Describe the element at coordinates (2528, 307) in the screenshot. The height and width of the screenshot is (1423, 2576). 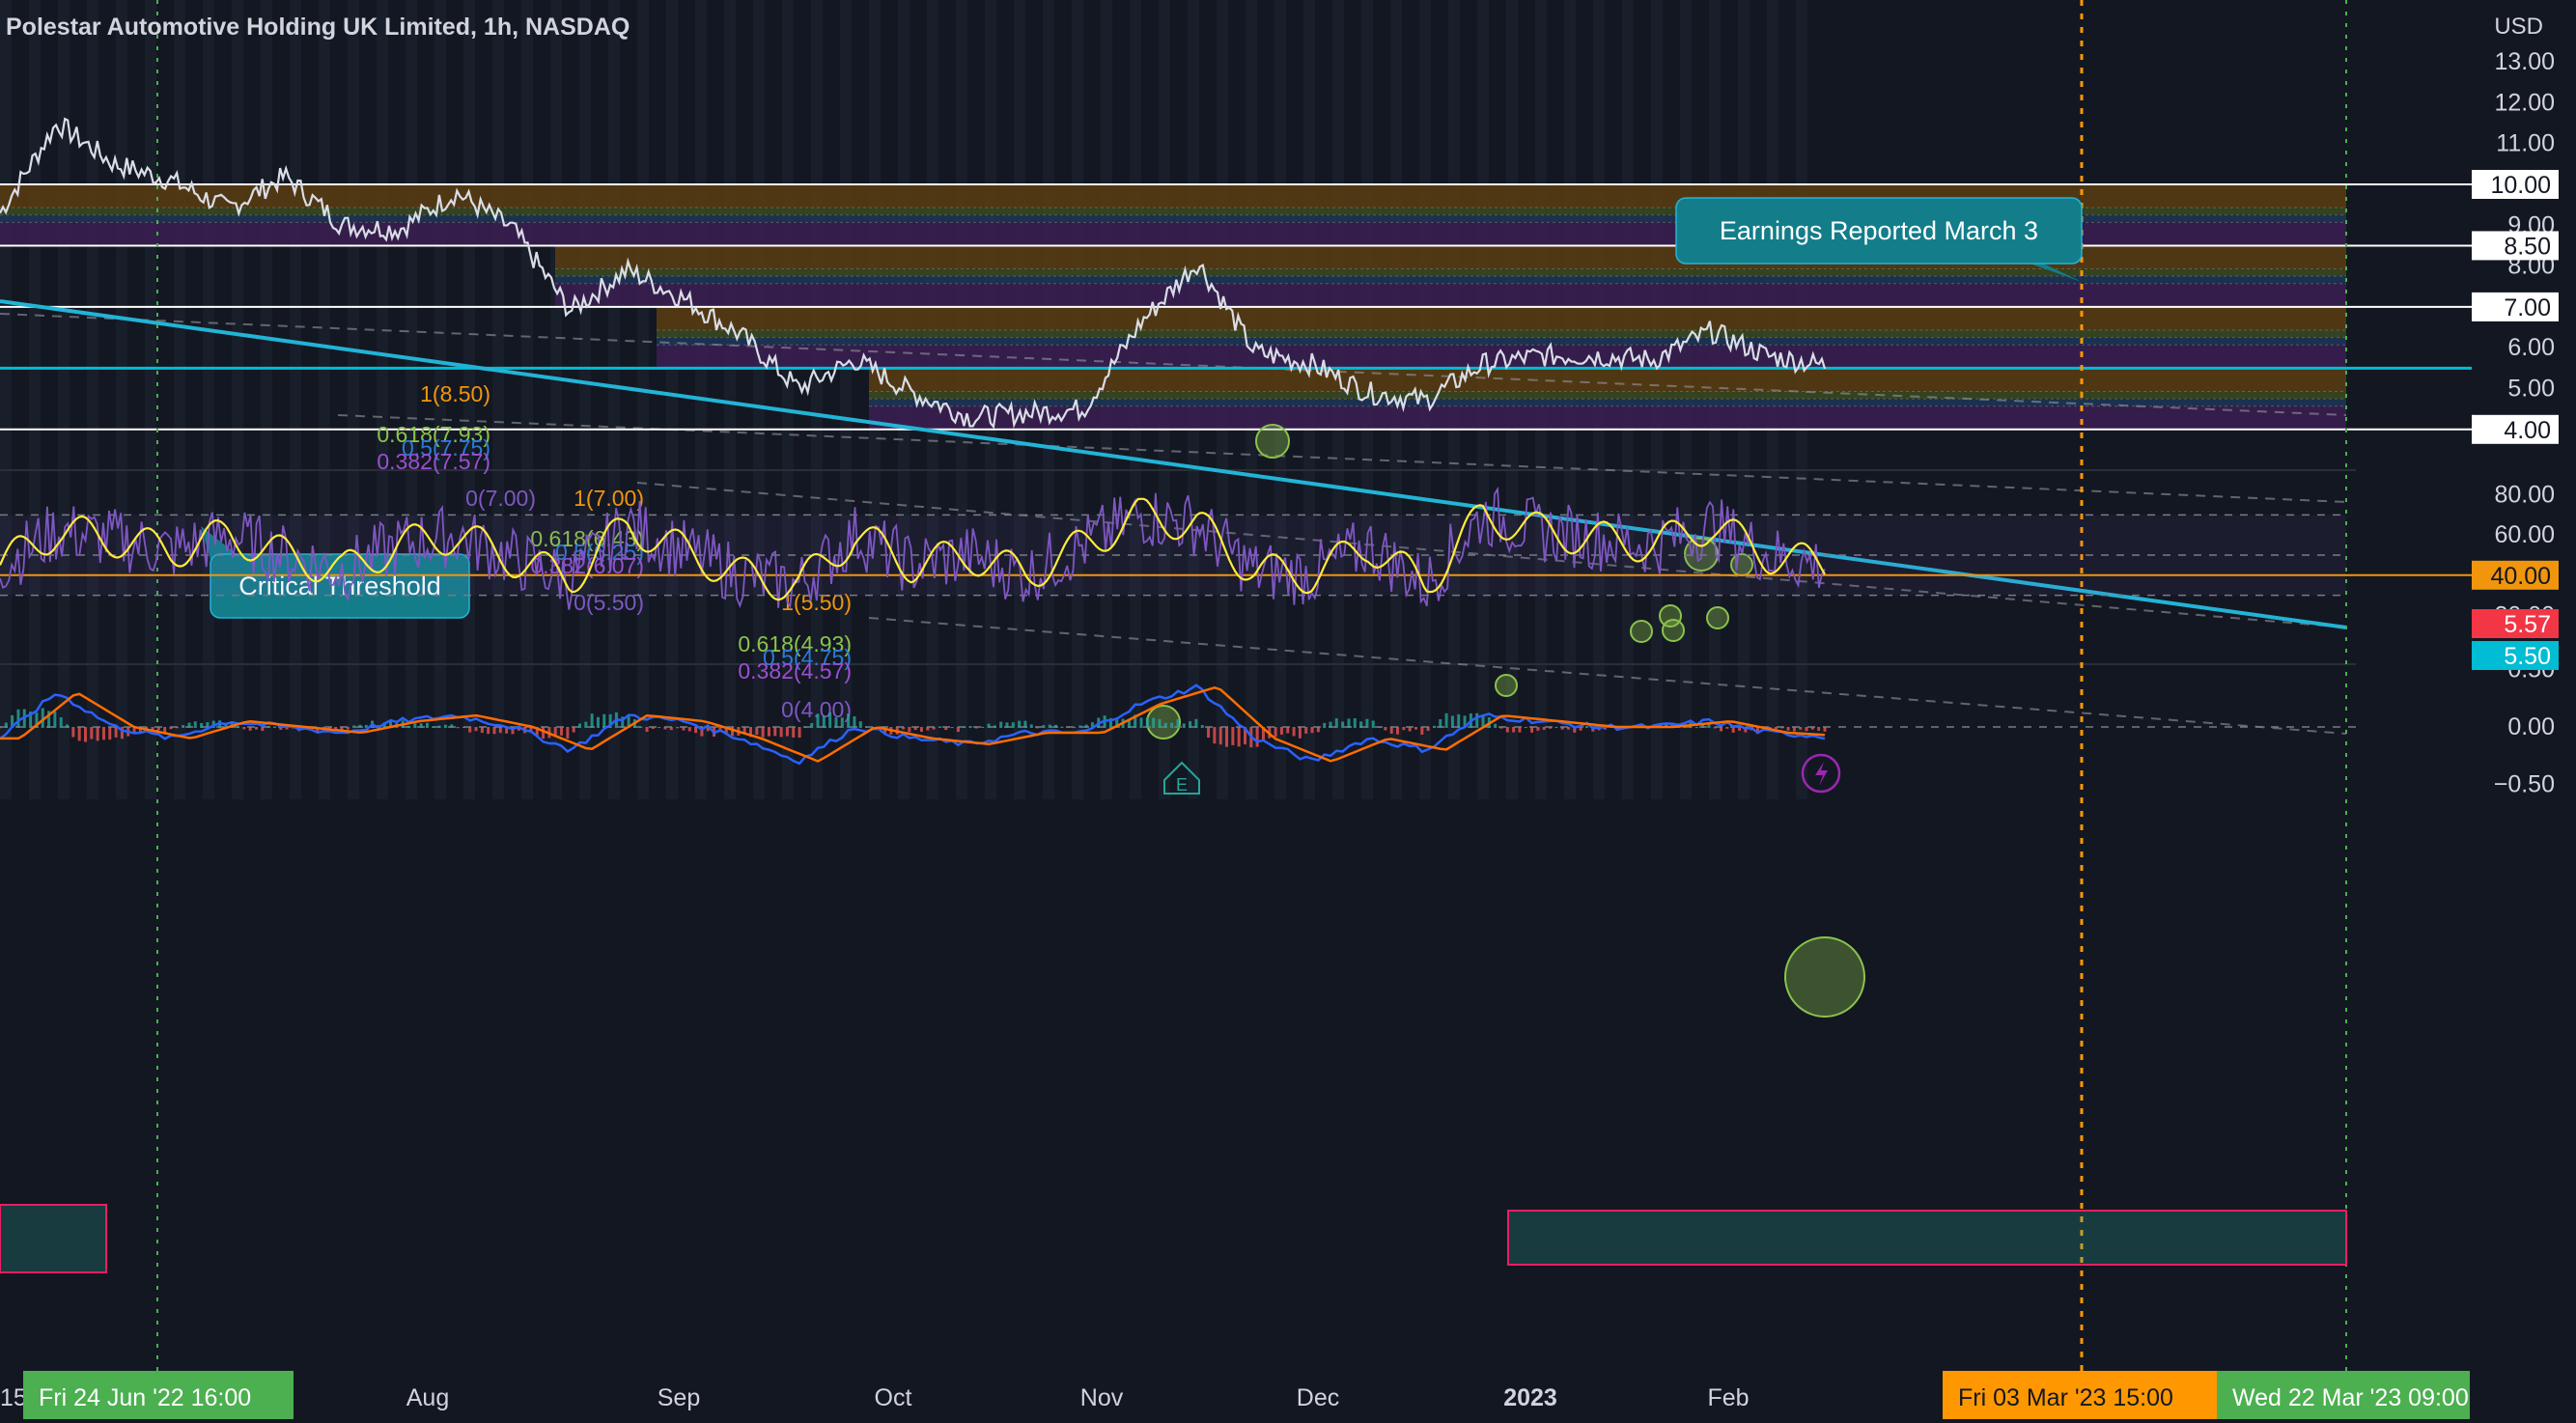
I see `badge-text: 7.00` at that location.